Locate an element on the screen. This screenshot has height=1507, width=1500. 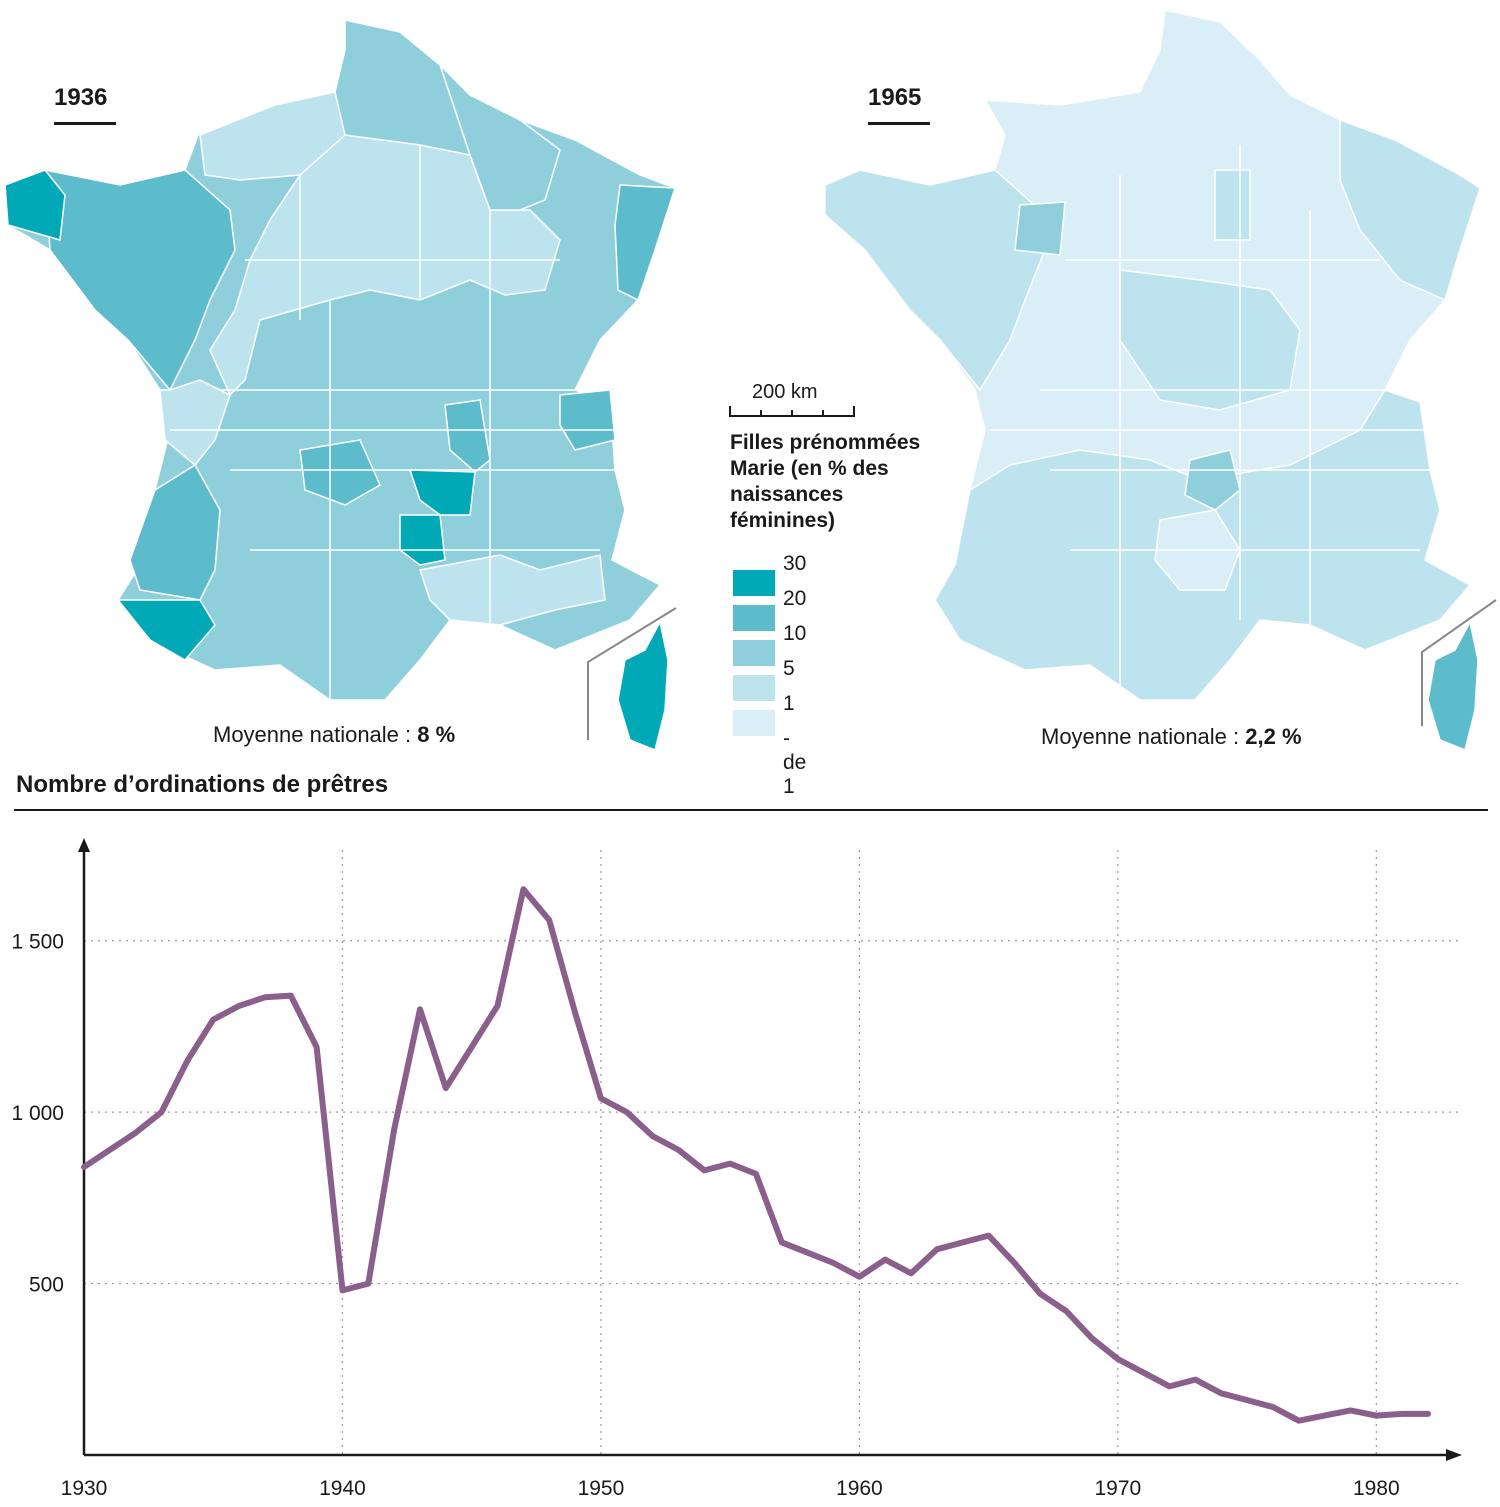
legend-label-30: 30 is located at coordinates (795, 563).